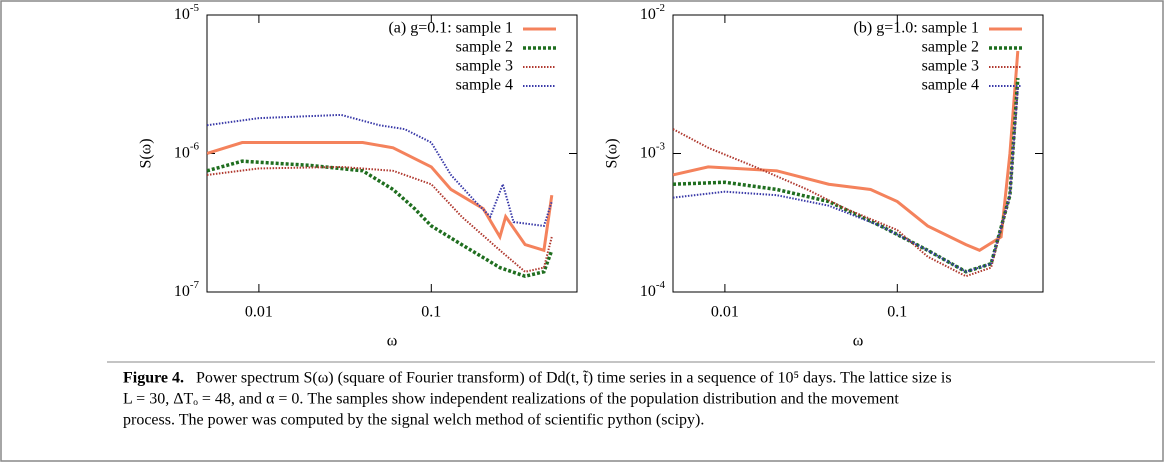 The image size is (1165, 463). Describe the element at coordinates (916, 28) in the screenshot. I see `legend-label: (b) g=1.0: sample 1` at that location.